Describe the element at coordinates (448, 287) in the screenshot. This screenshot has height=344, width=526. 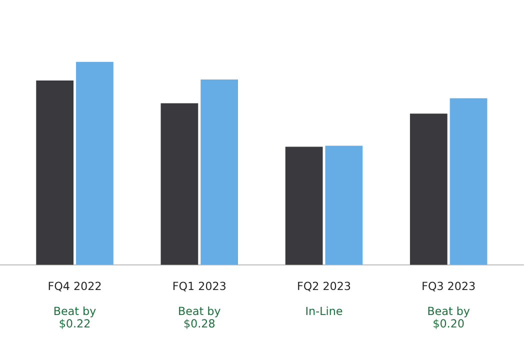
I see `x-tick-label: FQ3 2023` at that location.